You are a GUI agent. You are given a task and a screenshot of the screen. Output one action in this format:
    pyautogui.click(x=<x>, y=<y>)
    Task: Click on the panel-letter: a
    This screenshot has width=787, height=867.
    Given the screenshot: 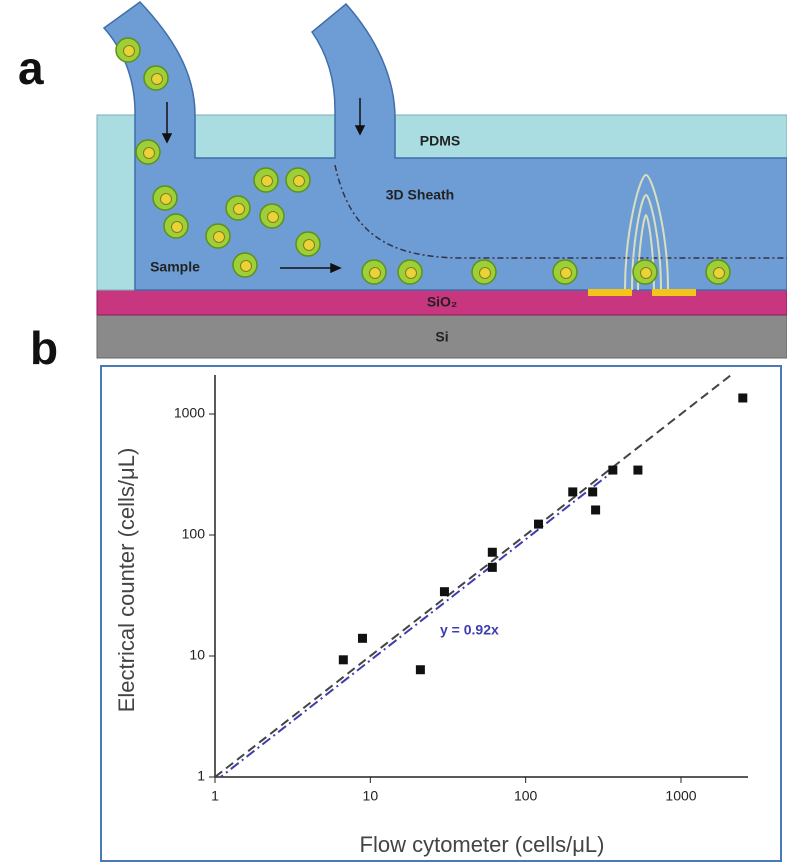 What is the action you would take?
    pyautogui.click(x=31, y=68)
    